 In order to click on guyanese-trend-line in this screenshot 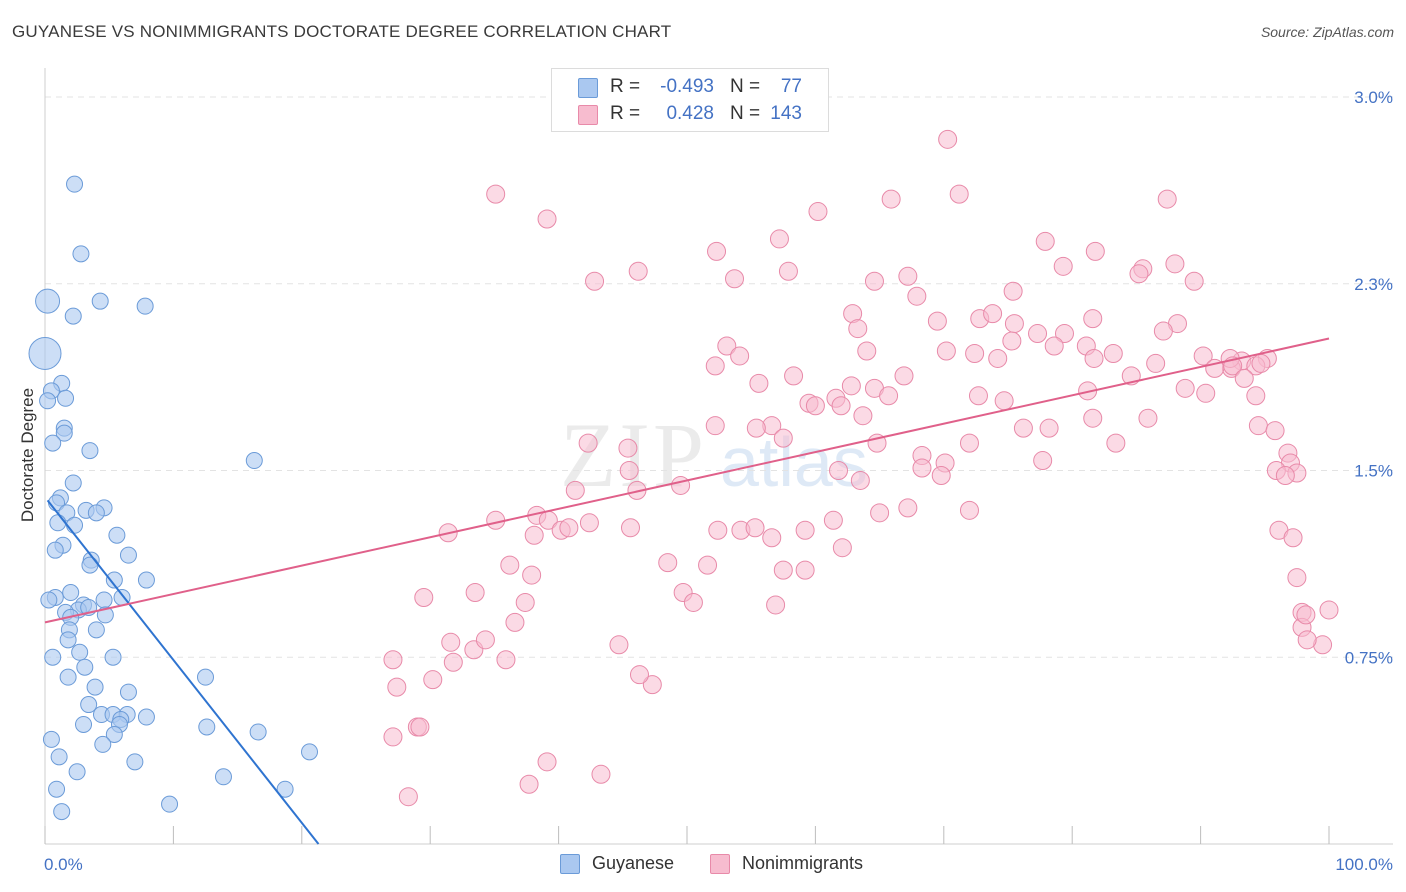, I will do `click(183, 672)`.